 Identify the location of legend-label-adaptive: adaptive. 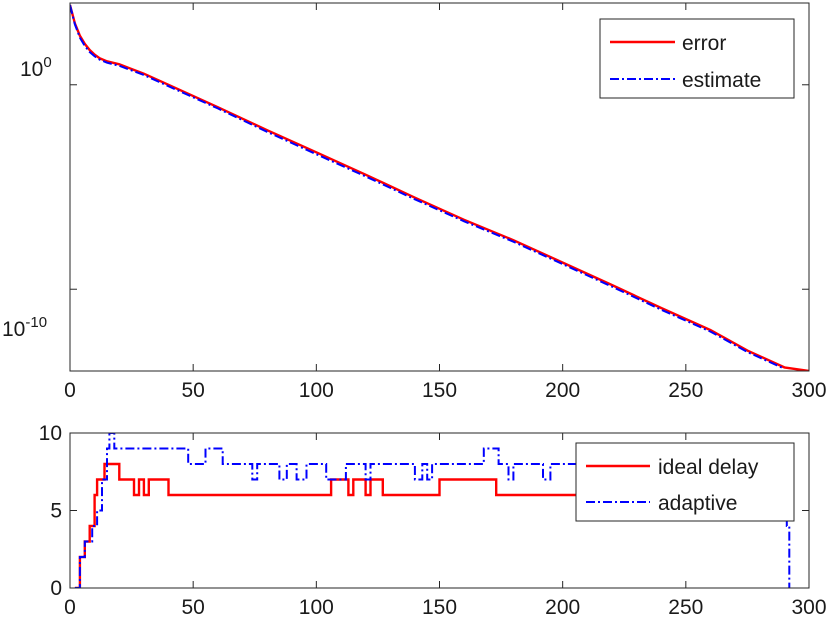
(697, 503).